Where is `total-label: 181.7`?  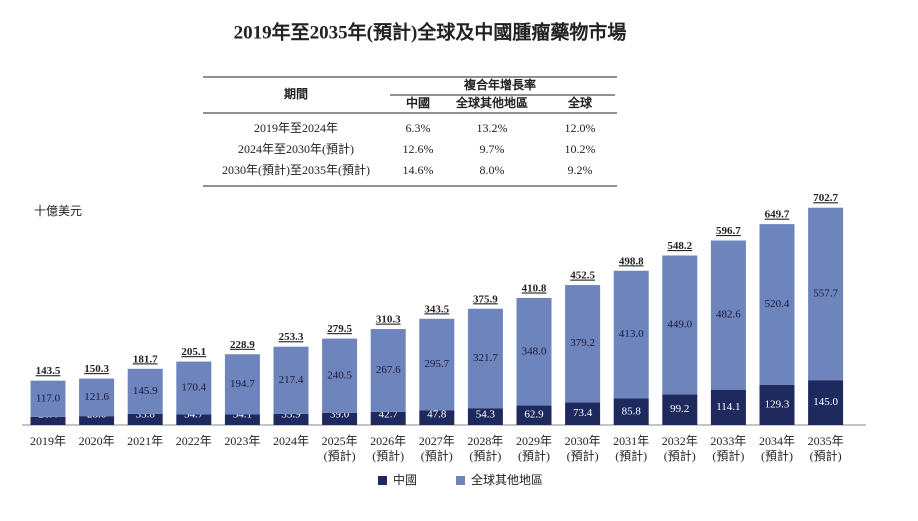
total-label: 181.7 is located at coordinates (145, 359).